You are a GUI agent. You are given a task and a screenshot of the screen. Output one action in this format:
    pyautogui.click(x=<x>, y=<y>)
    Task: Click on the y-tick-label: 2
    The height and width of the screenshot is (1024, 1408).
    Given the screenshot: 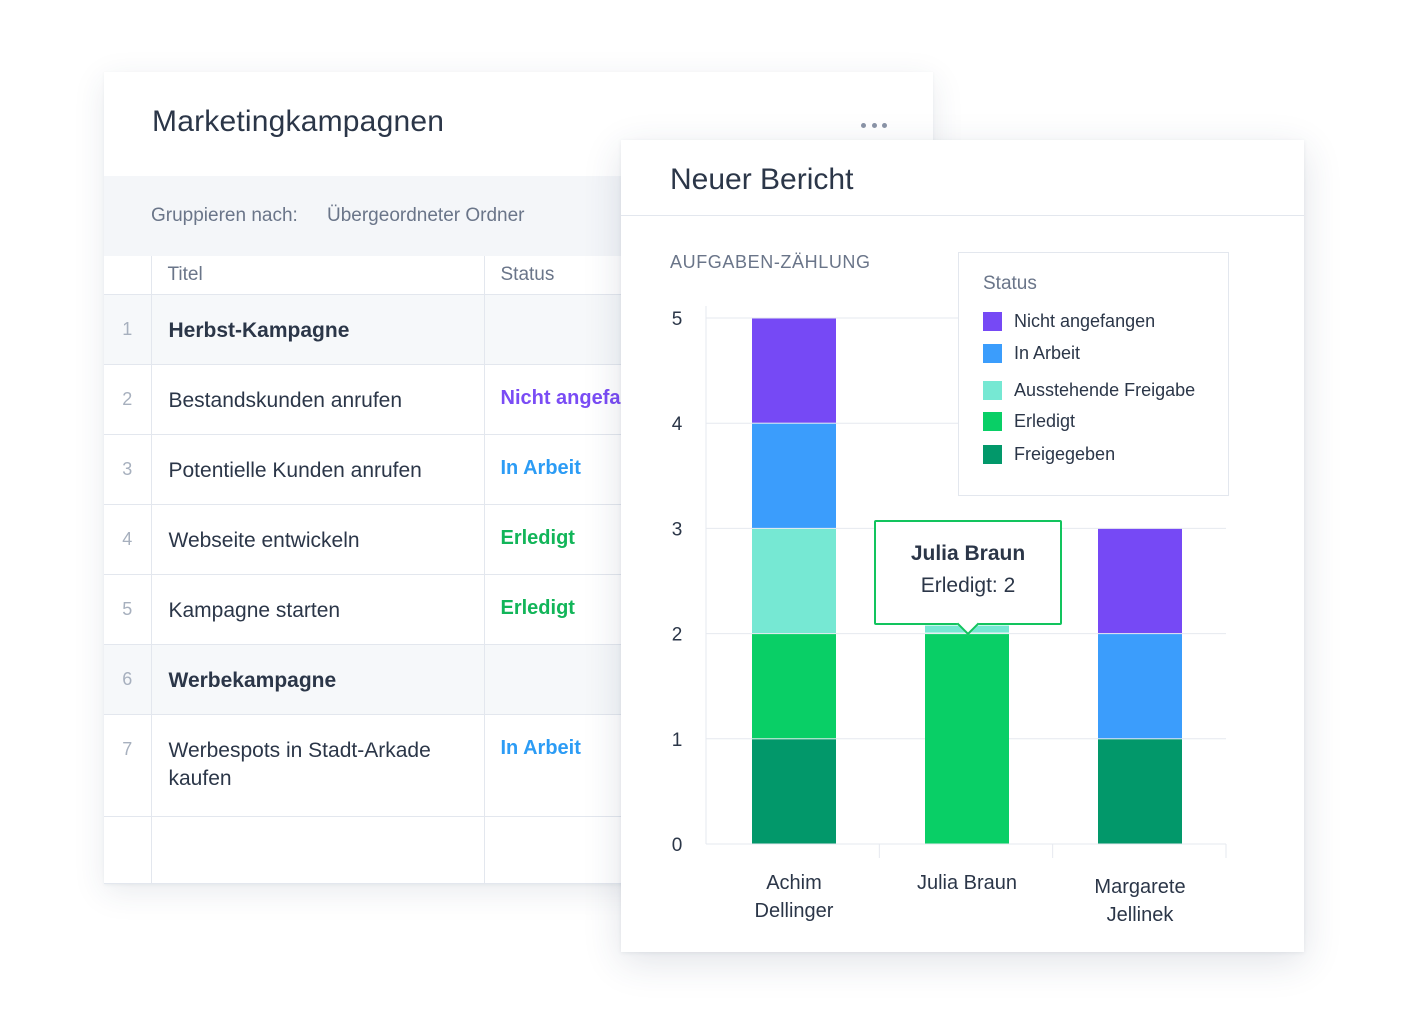 What is the action you would take?
    pyautogui.click(x=677, y=635)
    